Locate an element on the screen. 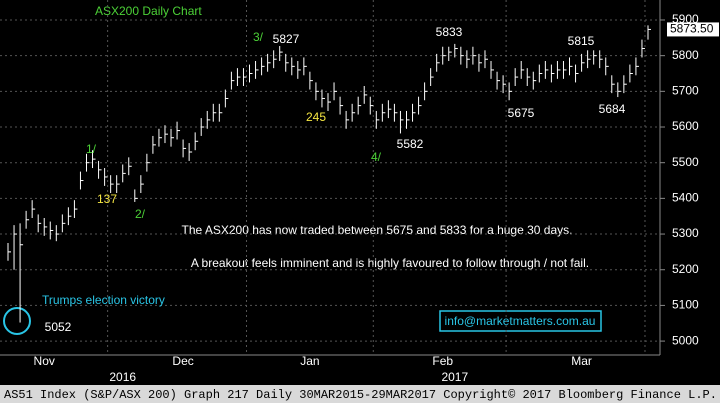 This screenshot has height=403, width=720. annotation: 137 is located at coordinates (107, 199).